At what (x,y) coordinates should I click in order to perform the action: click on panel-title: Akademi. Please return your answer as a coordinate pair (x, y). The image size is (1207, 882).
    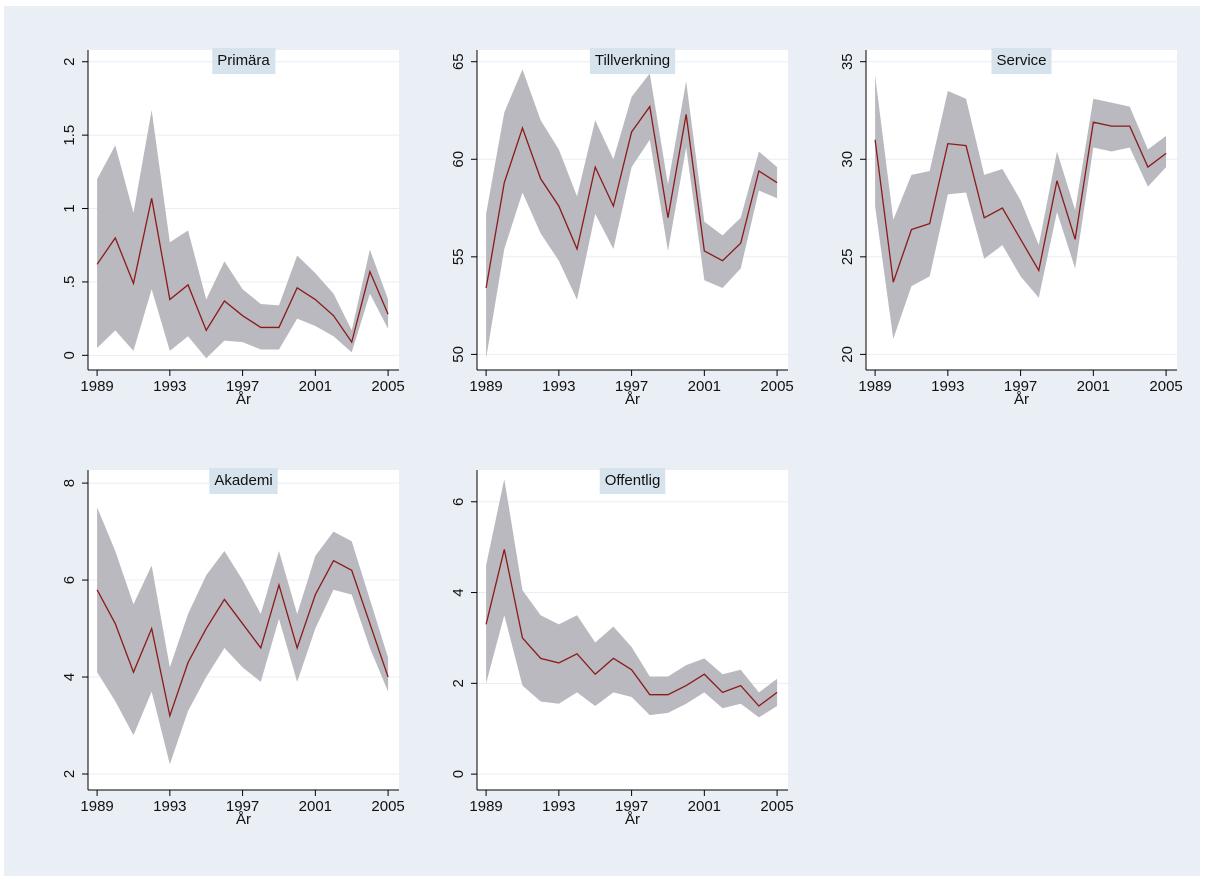
    Looking at the image, I should click on (243, 480).